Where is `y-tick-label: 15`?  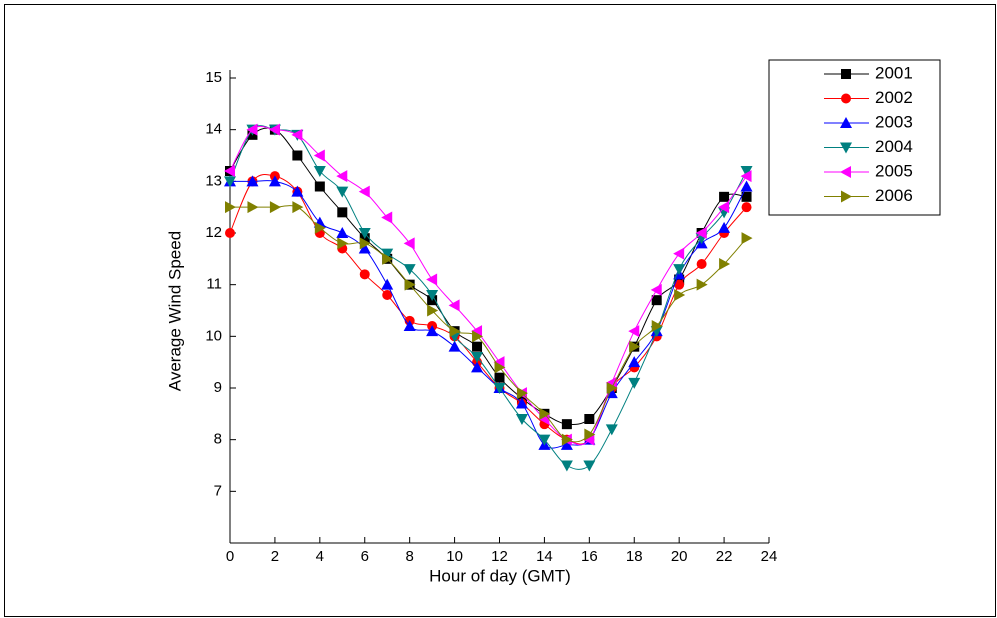 y-tick-label: 15 is located at coordinates (213, 77).